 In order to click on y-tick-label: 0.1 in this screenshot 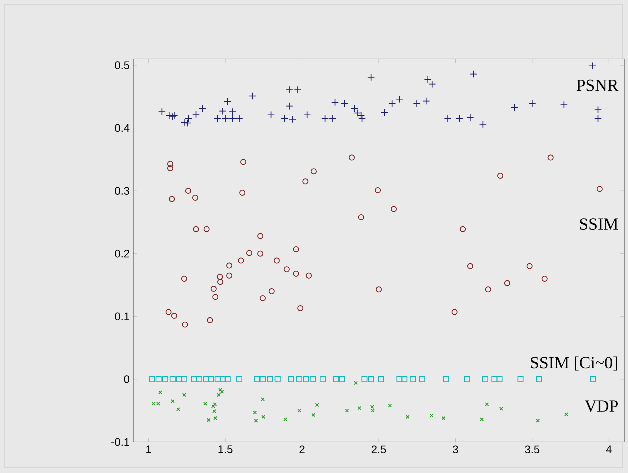, I will do `click(122, 316)`.